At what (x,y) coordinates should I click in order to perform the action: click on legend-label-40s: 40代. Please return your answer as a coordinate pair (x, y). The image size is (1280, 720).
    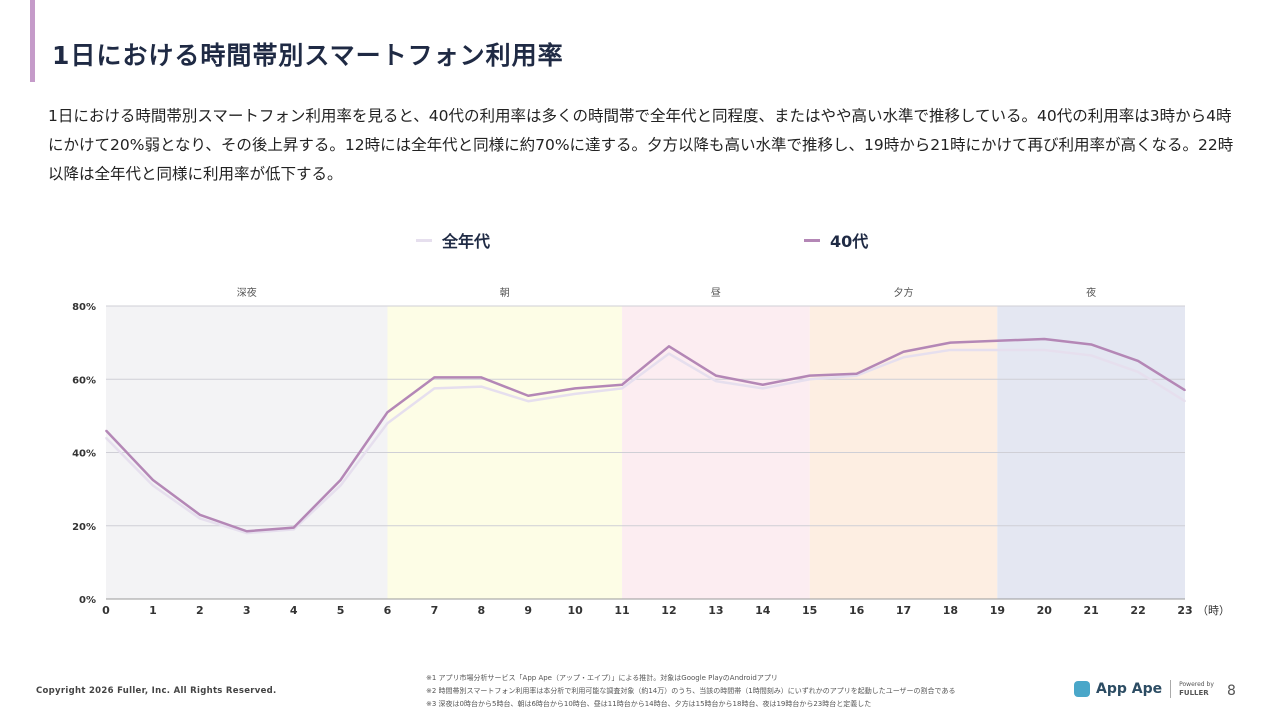
    Looking at the image, I should click on (849, 241).